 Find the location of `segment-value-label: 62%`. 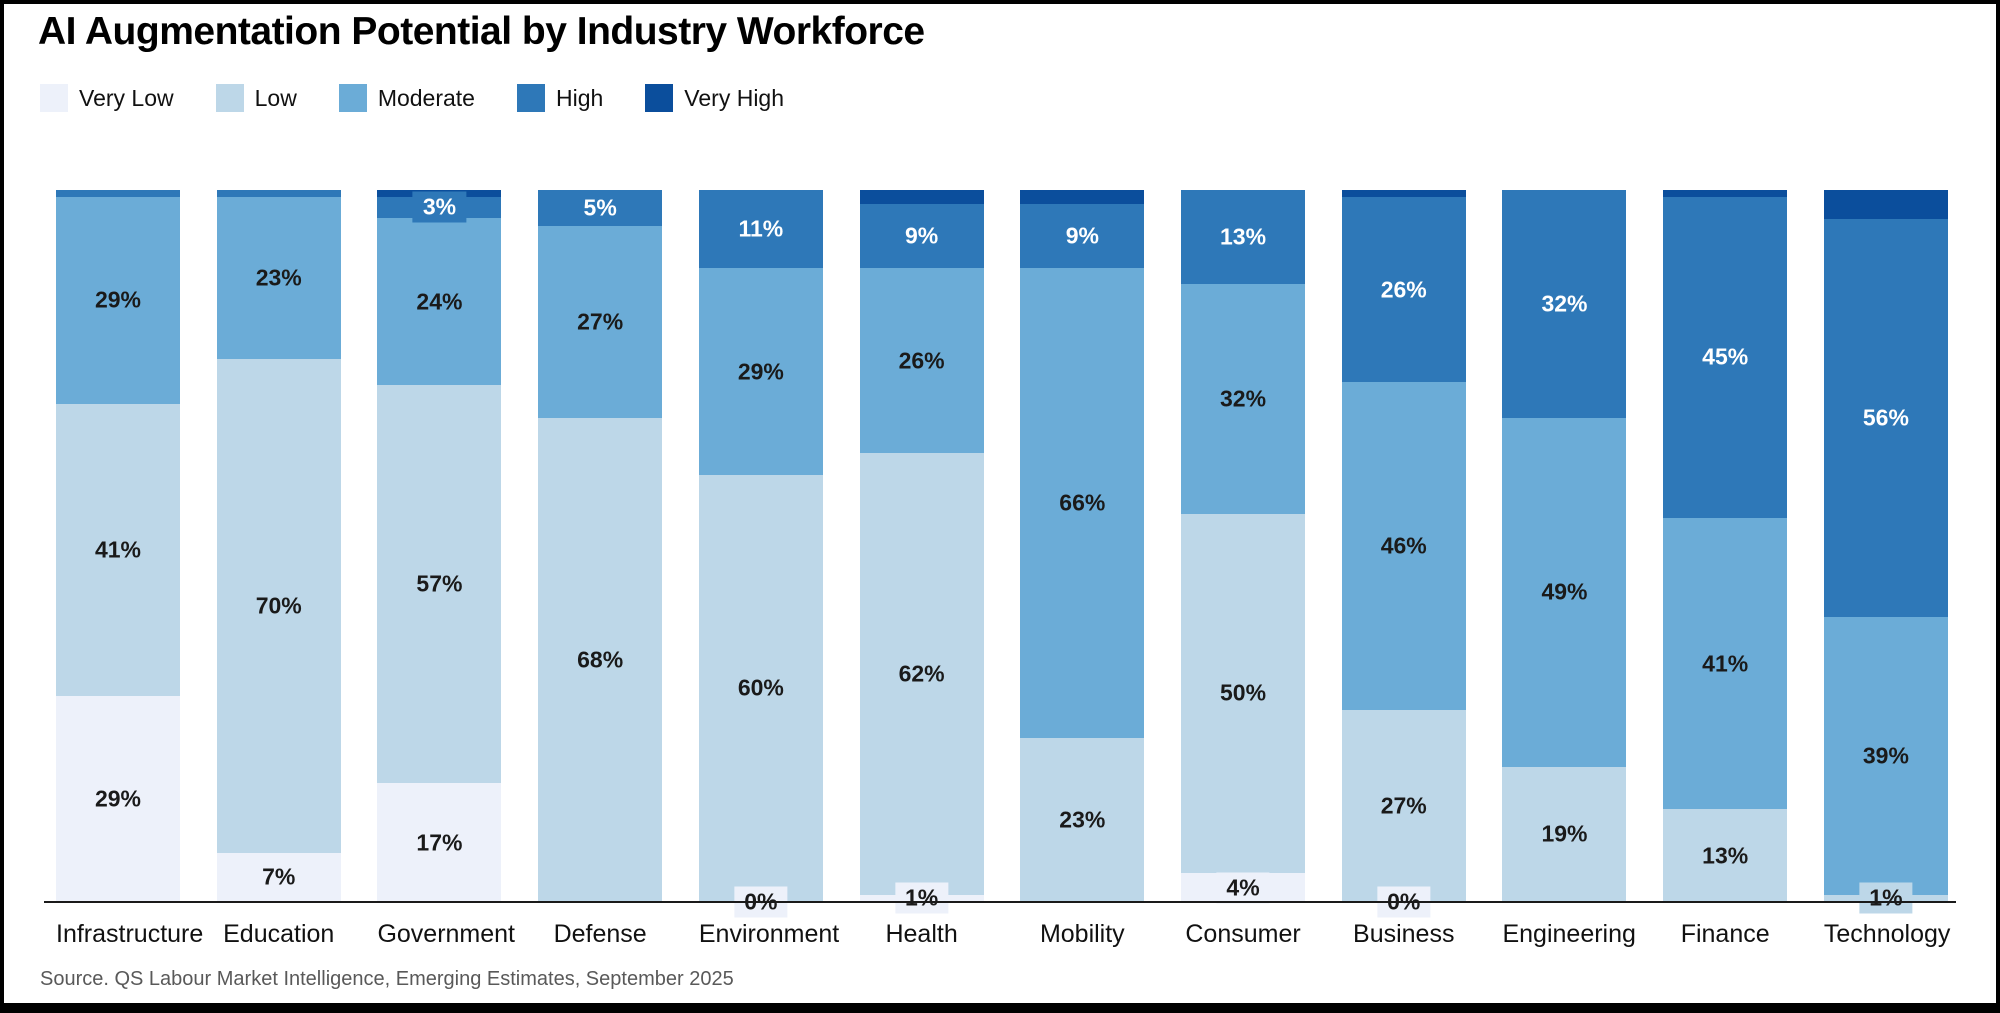

segment-value-label: 62% is located at coordinates (921, 673).